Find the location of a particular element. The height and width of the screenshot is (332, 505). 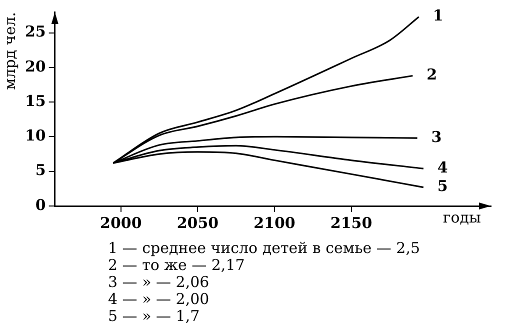

text: 1 — среднее число детей в семье — 2,5 is located at coordinates (264, 248).